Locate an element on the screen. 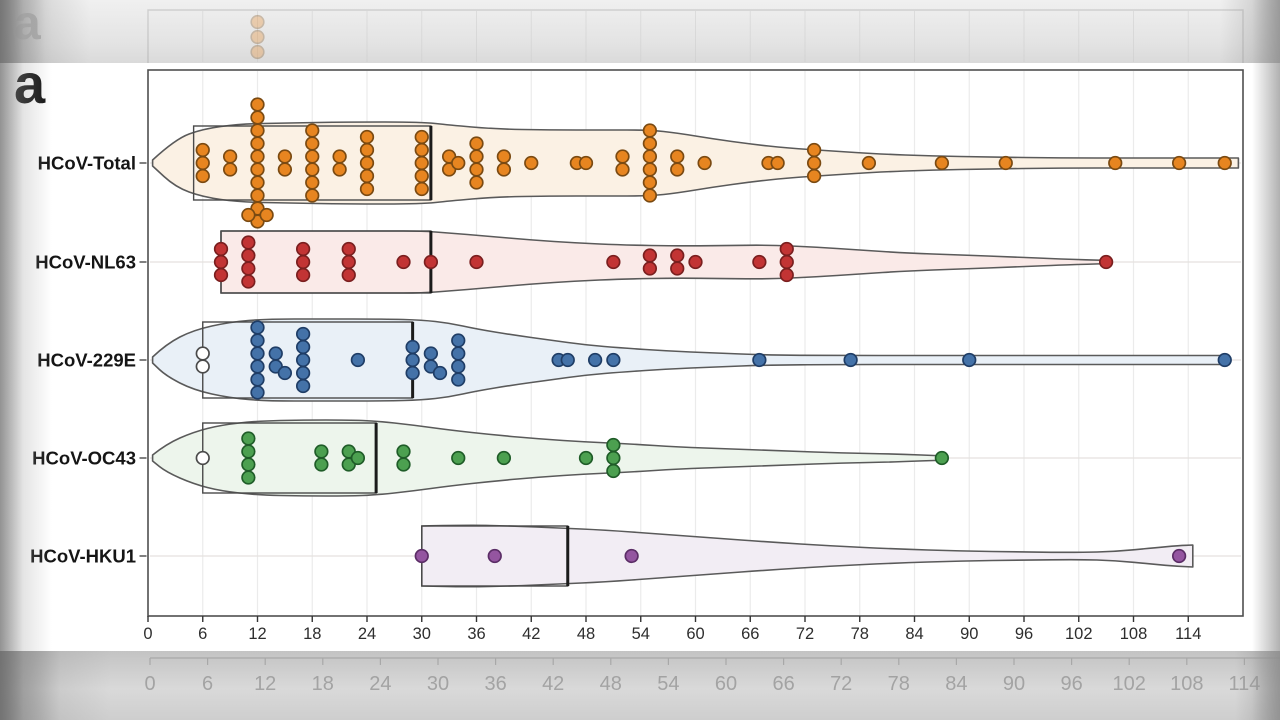 Image resolution: width=1280 pixels, height=720 pixels. x-tick-label-42: 42 is located at coordinates (531, 634).